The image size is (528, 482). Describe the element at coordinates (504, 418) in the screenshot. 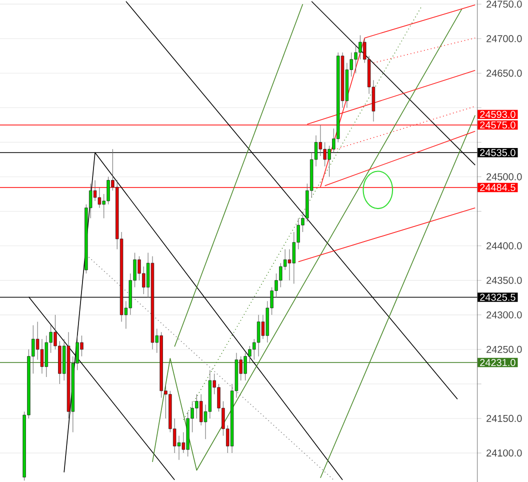

I see `y-tick-label: 24150.0` at that location.